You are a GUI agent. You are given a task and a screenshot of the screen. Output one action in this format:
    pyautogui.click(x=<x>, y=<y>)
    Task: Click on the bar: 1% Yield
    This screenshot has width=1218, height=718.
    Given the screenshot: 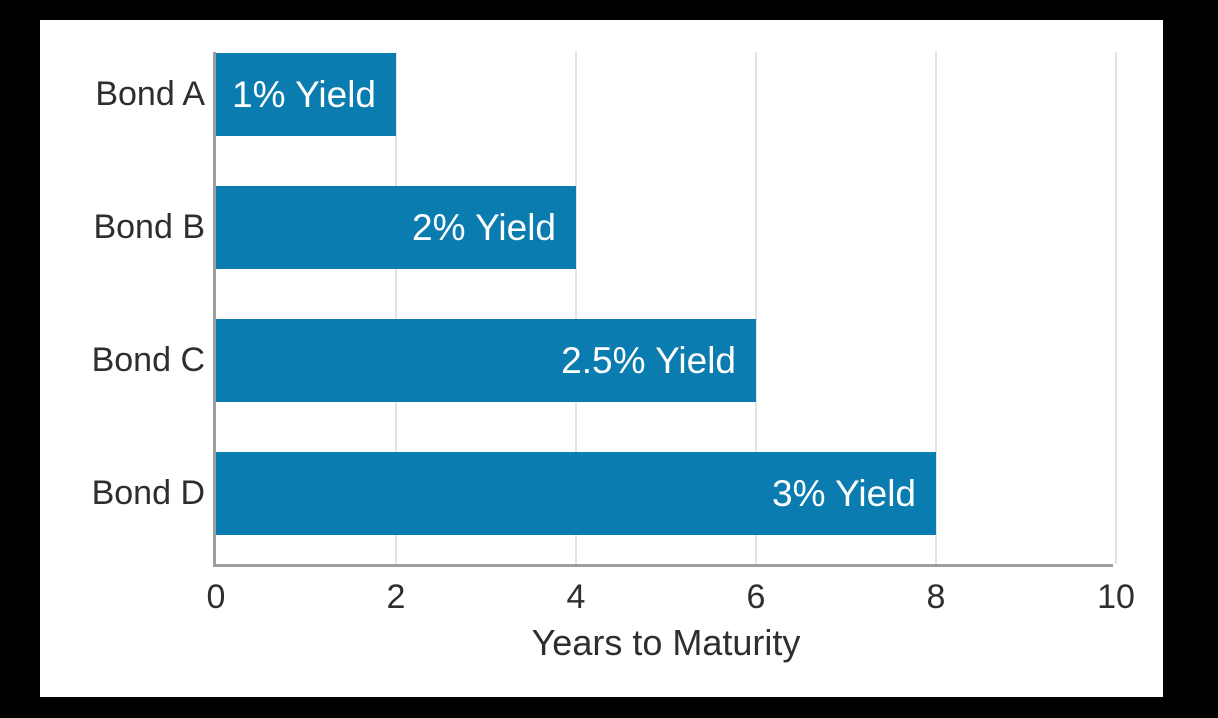 What is the action you would take?
    pyautogui.click(x=306, y=94)
    